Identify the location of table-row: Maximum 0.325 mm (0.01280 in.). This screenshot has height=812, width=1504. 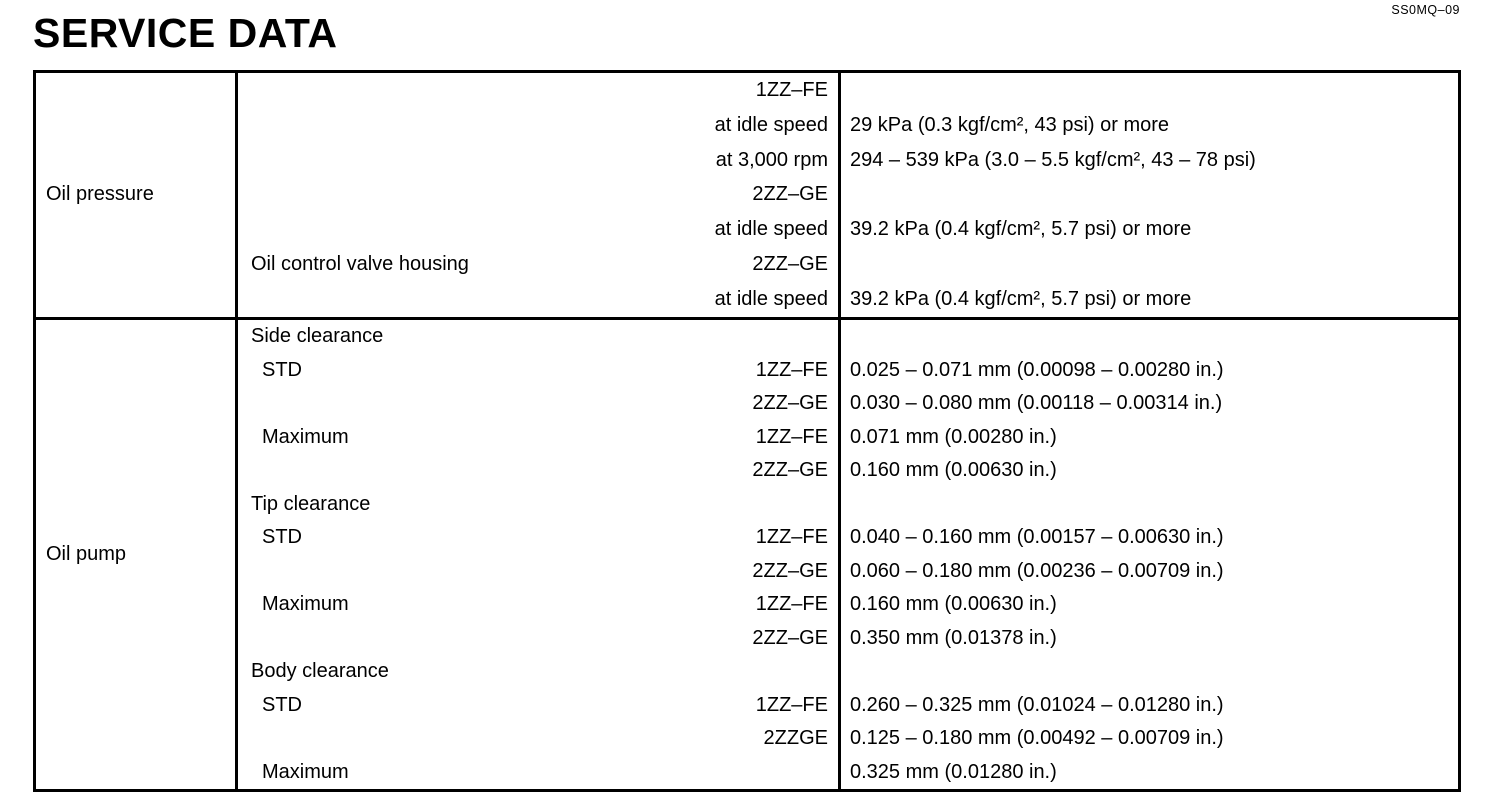
(848, 772).